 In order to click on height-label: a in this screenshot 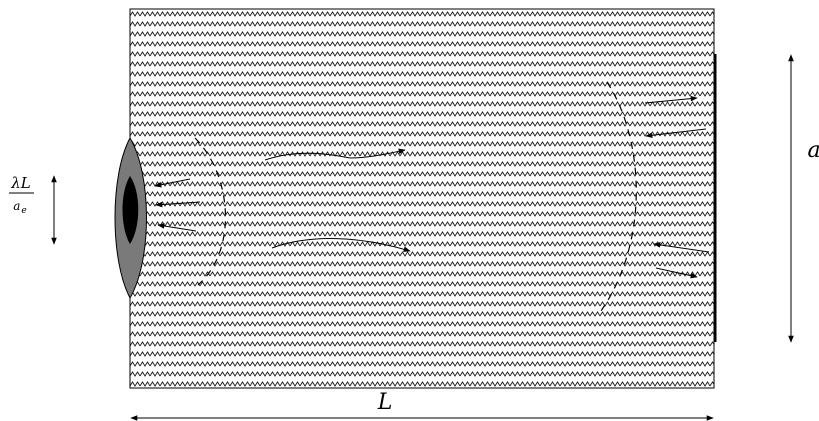, I will do `click(813, 150)`.